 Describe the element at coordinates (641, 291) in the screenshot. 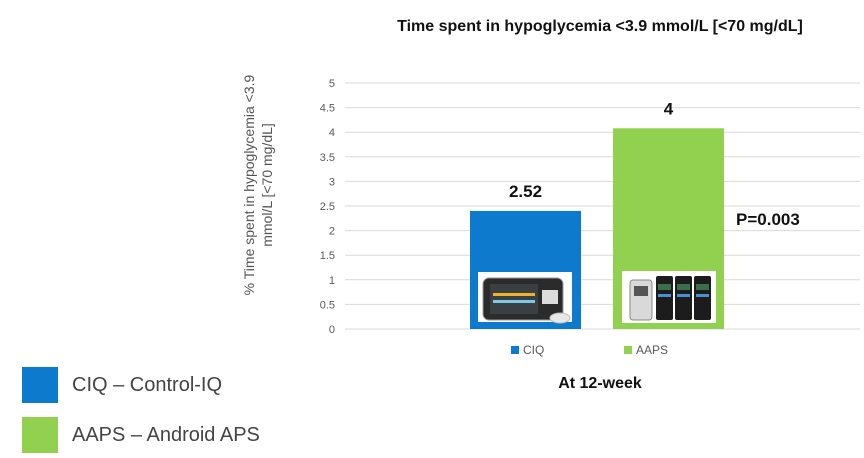

I see `aaps-pump-display` at that location.